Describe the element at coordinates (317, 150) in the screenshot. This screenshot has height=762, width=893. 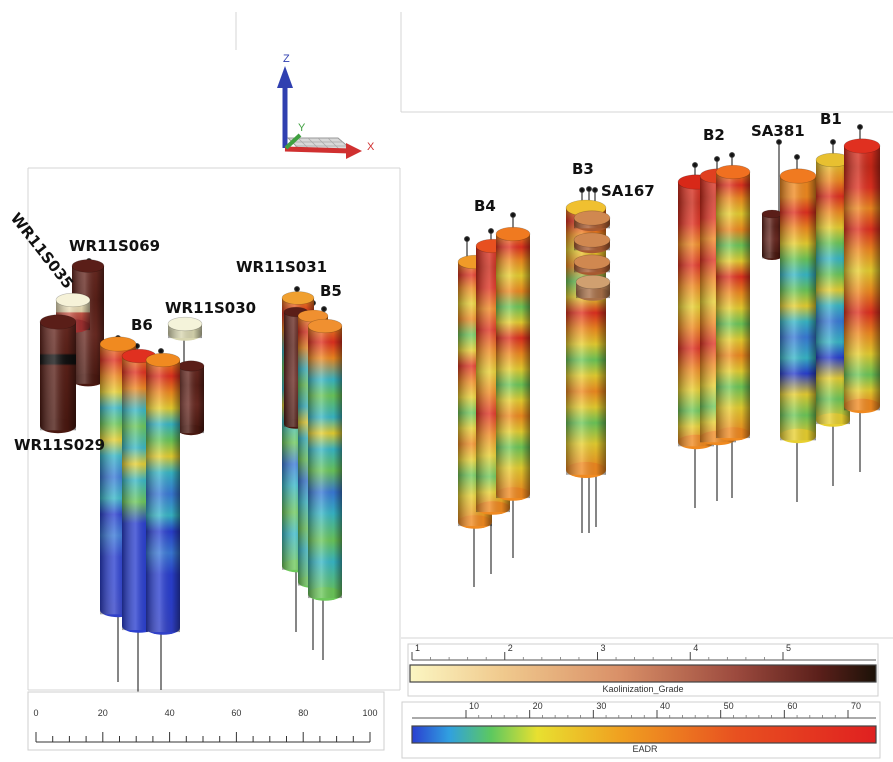
I see `x-axis-arrow` at that location.